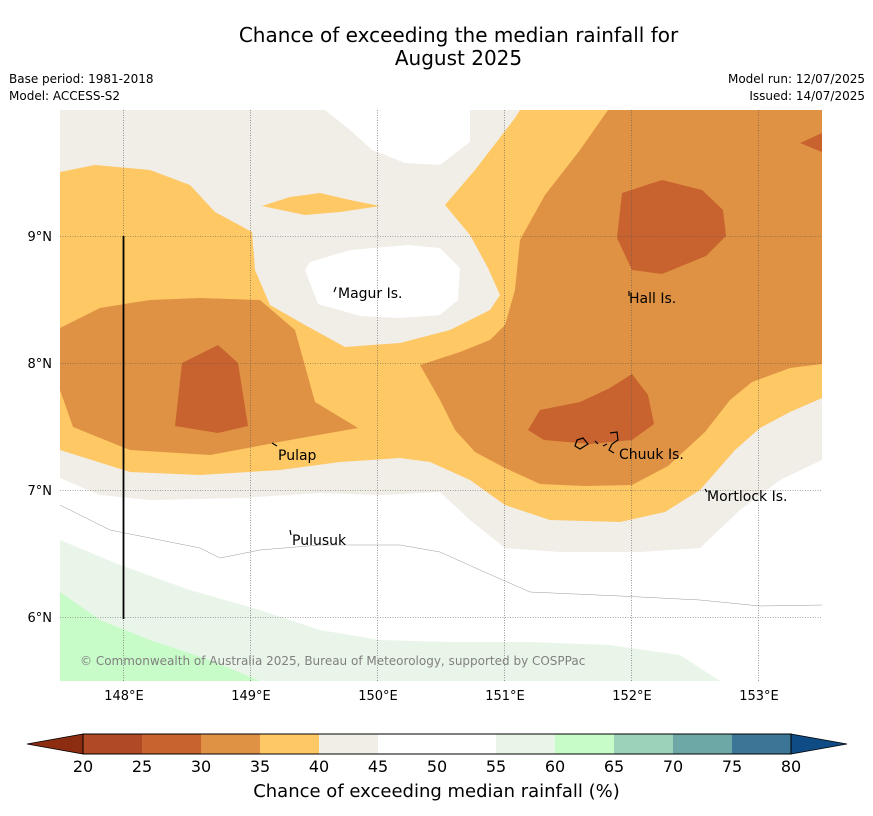  Describe the element at coordinates (40, 237) in the screenshot. I see `lat-label-9n: 9°N` at that location.